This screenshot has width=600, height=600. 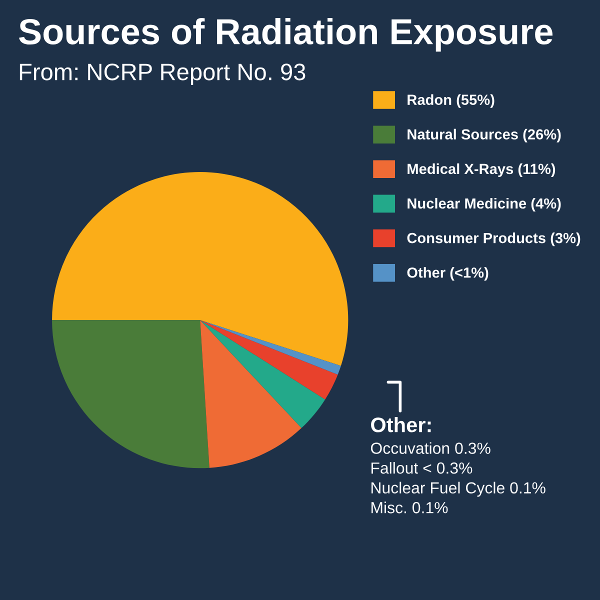 What do you see at coordinates (286, 35) in the screenshot?
I see `chart-title: Sources of Radiation Exposure` at bounding box center [286, 35].